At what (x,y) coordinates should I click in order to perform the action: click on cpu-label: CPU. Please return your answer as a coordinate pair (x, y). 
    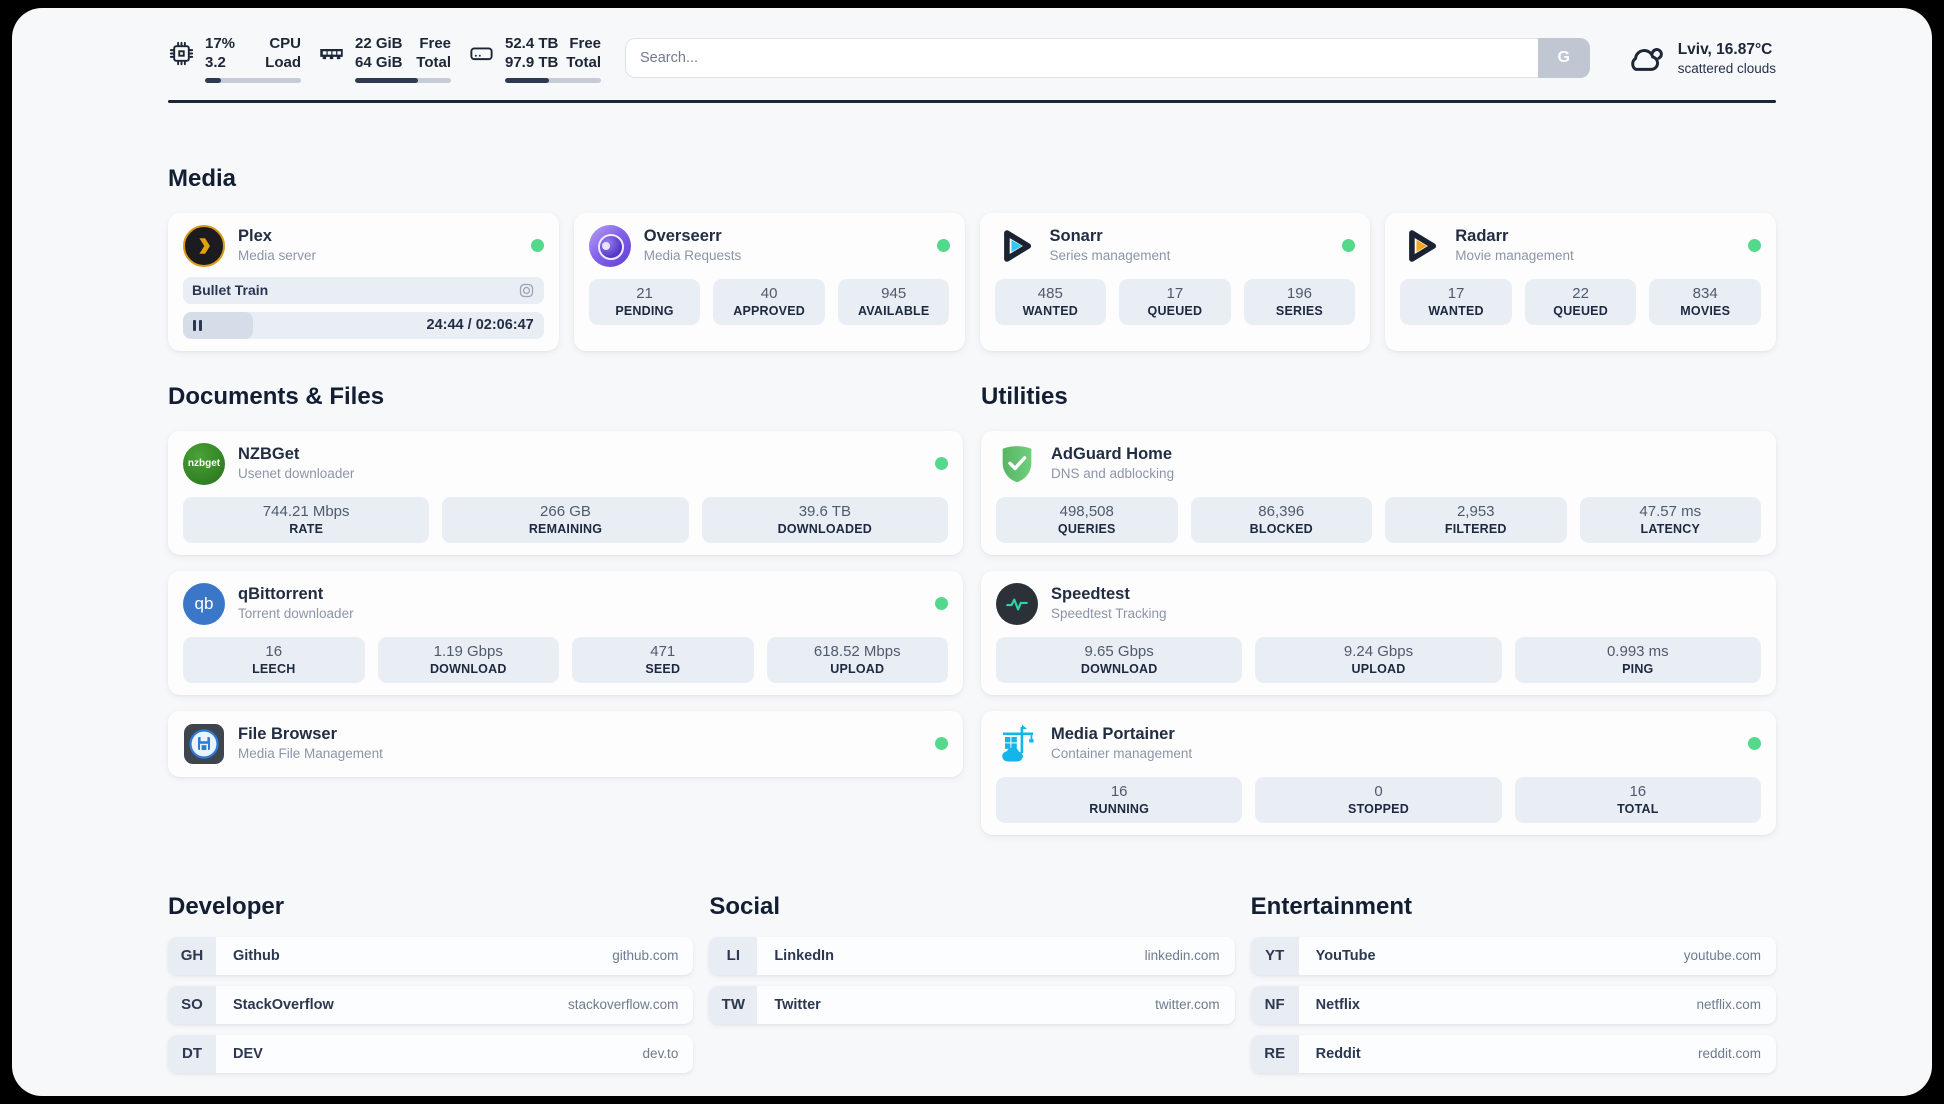
    Looking at the image, I should click on (285, 43).